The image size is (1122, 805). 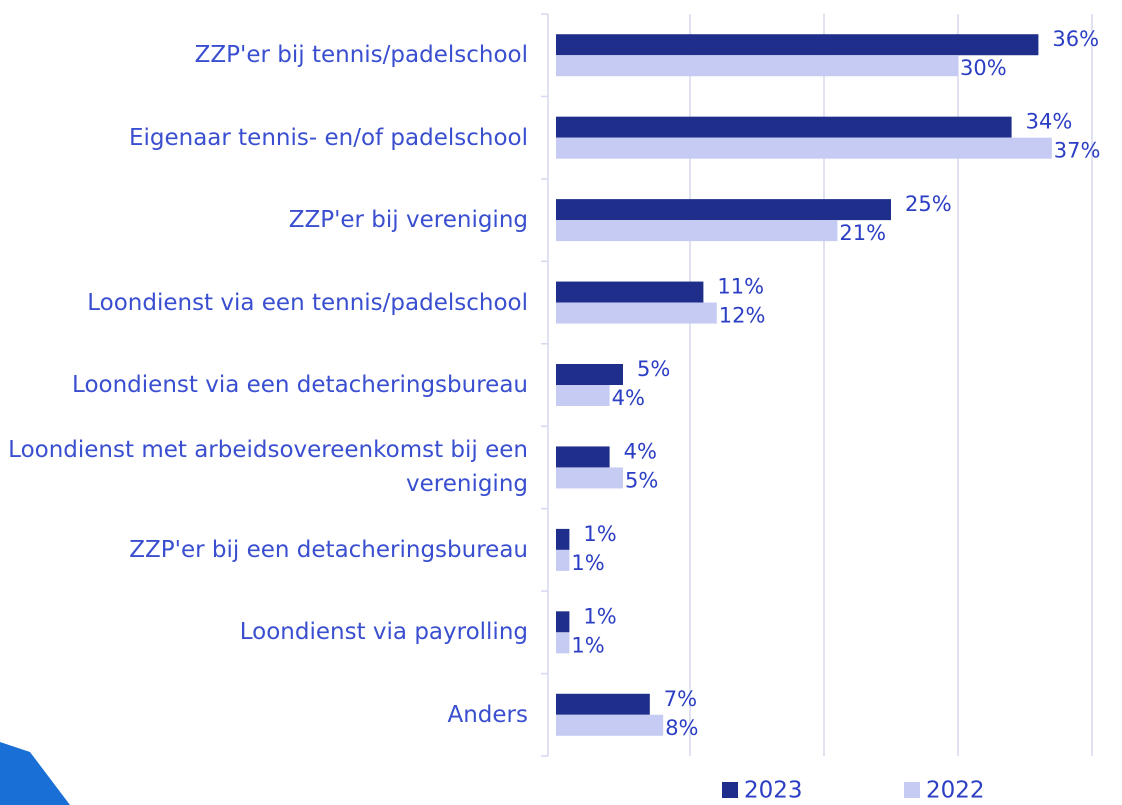 I want to click on category-label: ZZP'er bij vereniging, so click(x=408, y=220).